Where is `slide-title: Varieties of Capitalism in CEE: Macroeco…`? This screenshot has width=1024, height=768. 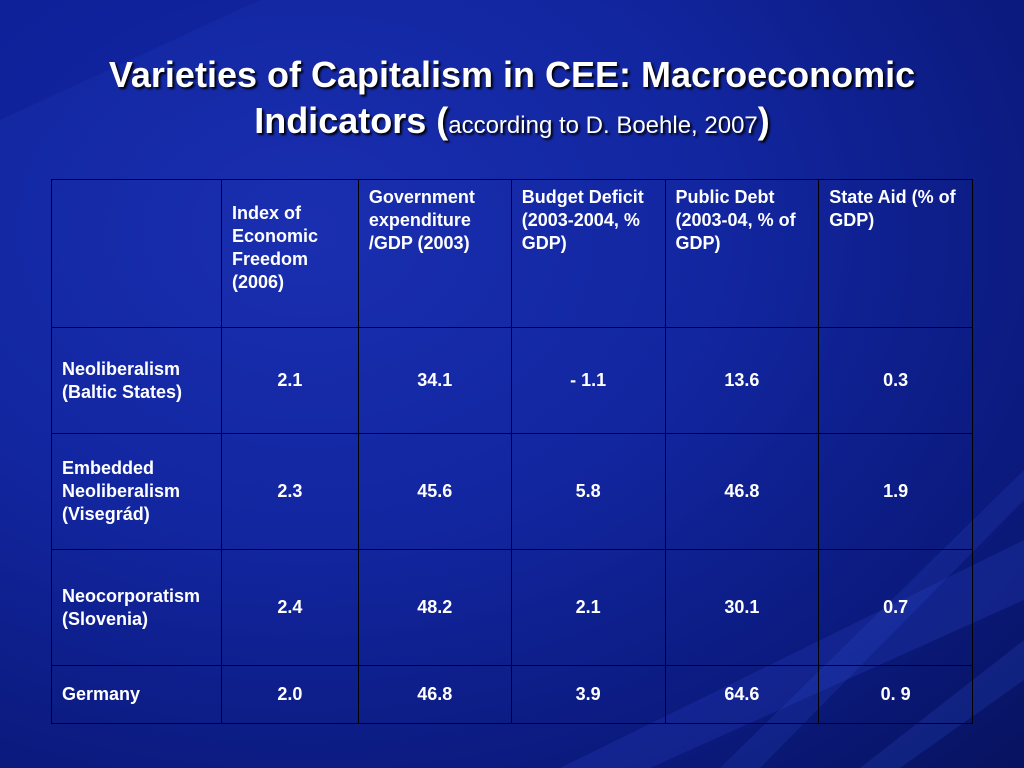
slide-title: Varieties of Capitalism in CEE: Macroeco… is located at coordinates (512, 100).